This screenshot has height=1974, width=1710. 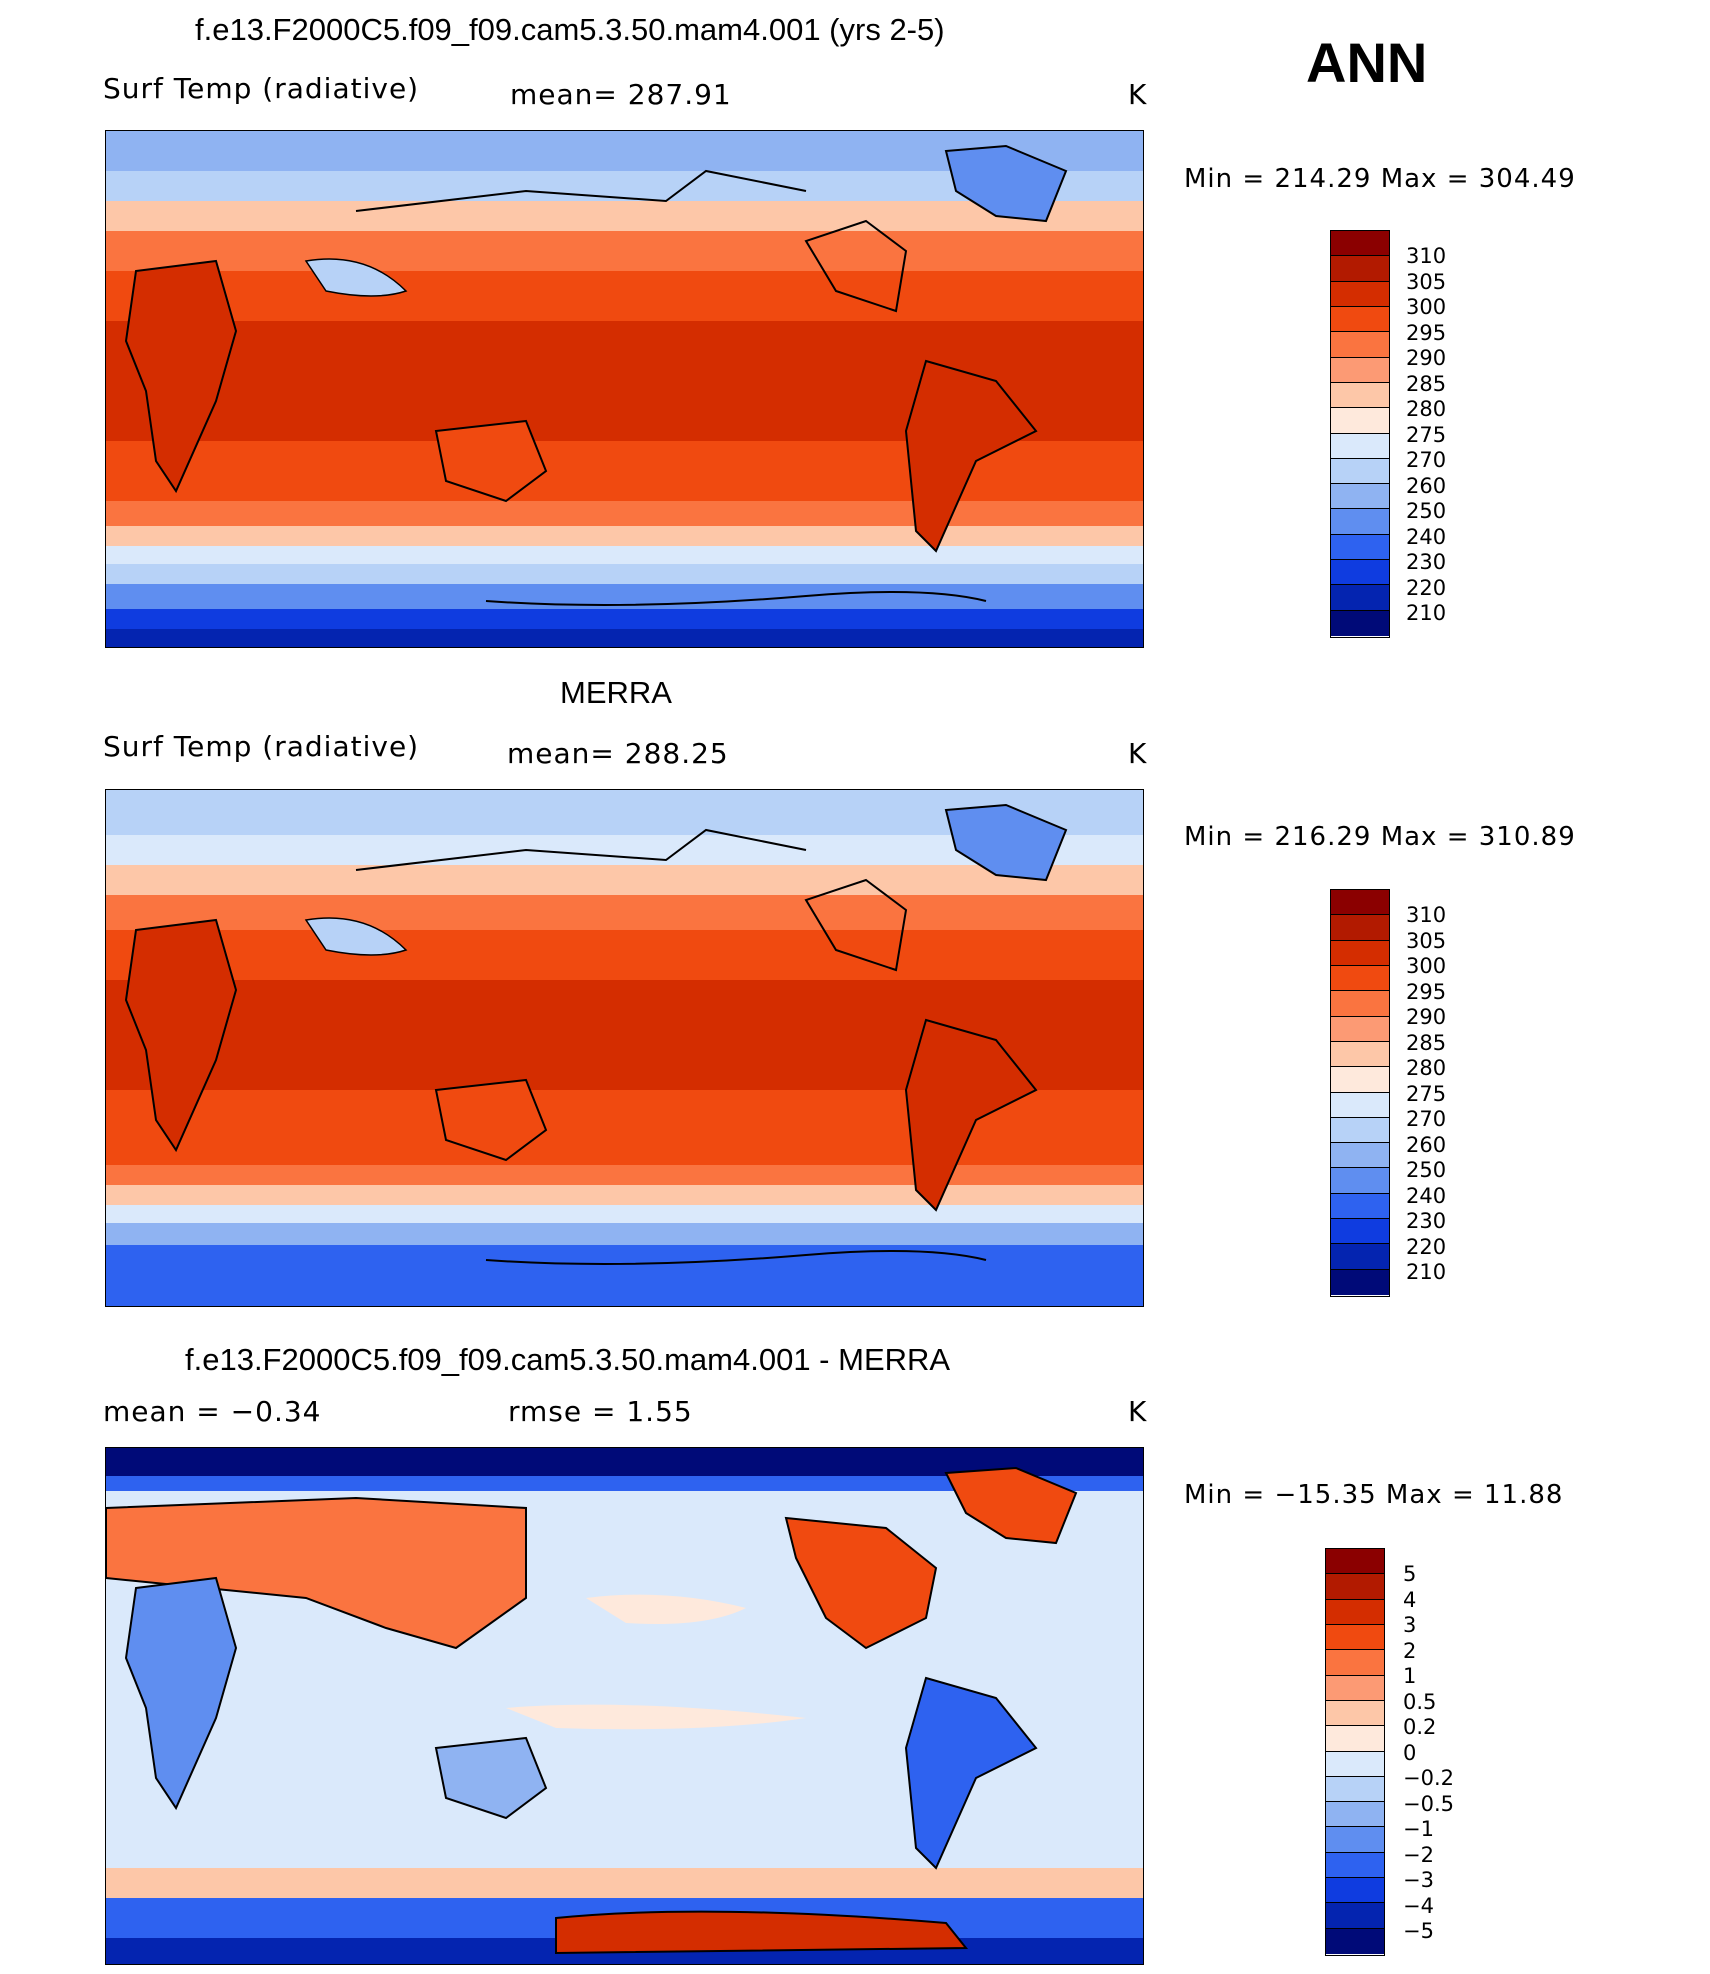 What do you see at coordinates (1426, 991) in the screenshot?
I see `panel2-colorbar-tick-label: 295` at bounding box center [1426, 991].